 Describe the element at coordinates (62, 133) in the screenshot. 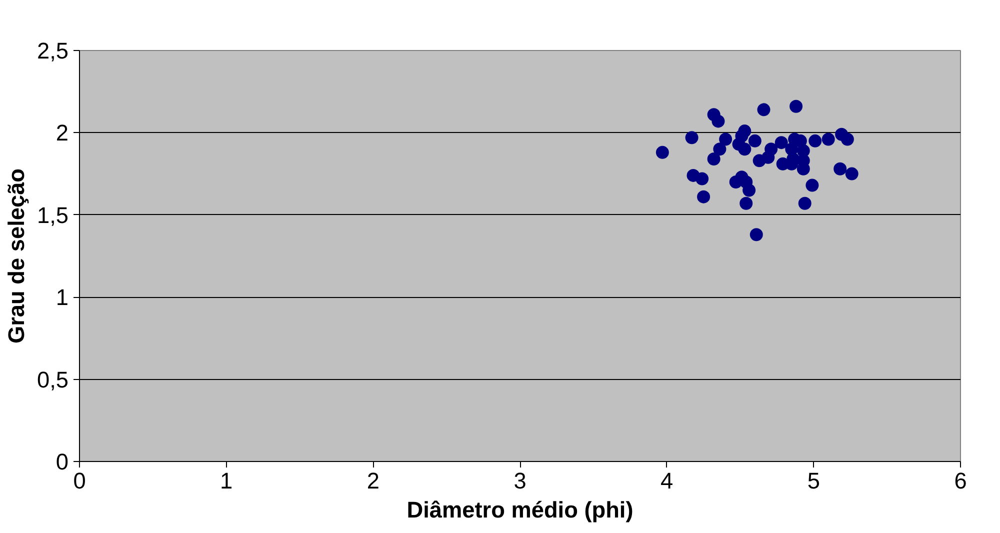

I see `y-tick-label: 2` at that location.